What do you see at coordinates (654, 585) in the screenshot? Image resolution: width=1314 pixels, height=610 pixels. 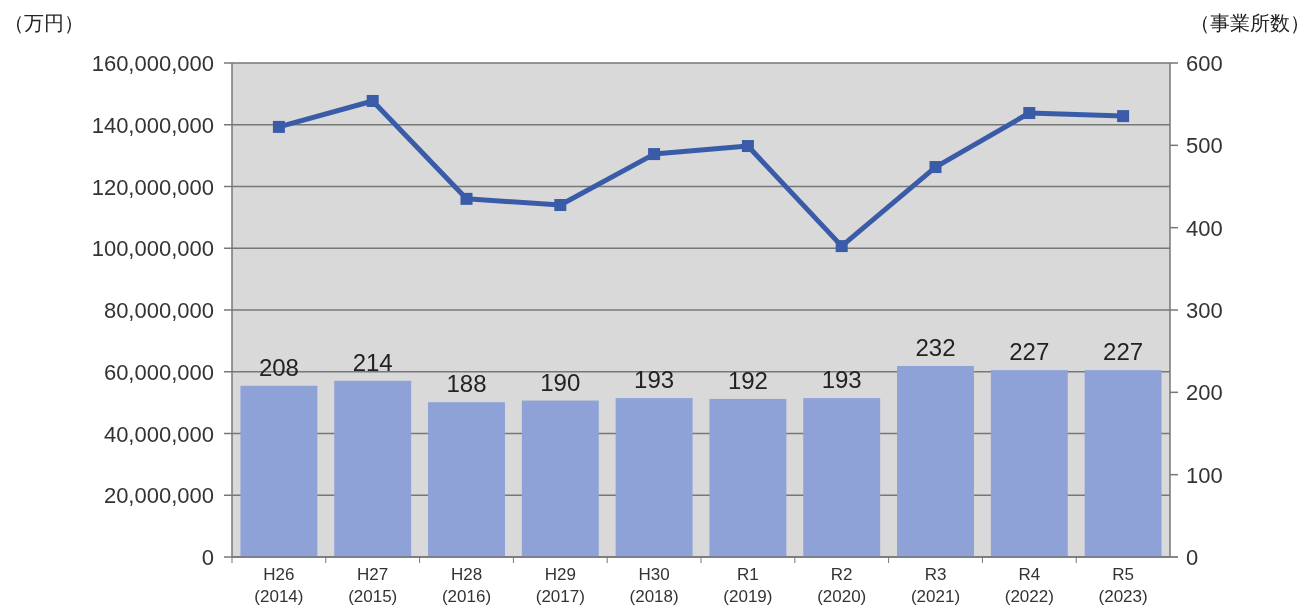 I see `x-tick-label: H30 (2018)` at bounding box center [654, 585].